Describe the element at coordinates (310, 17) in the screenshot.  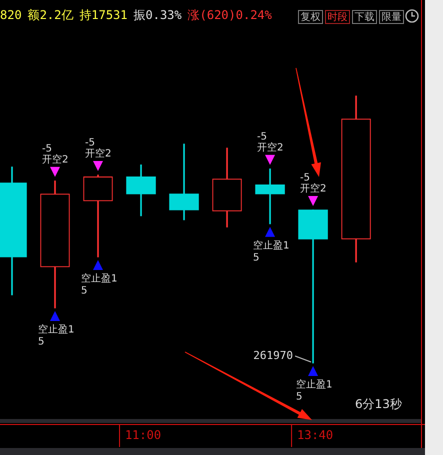
I see `text: 复权` at that location.